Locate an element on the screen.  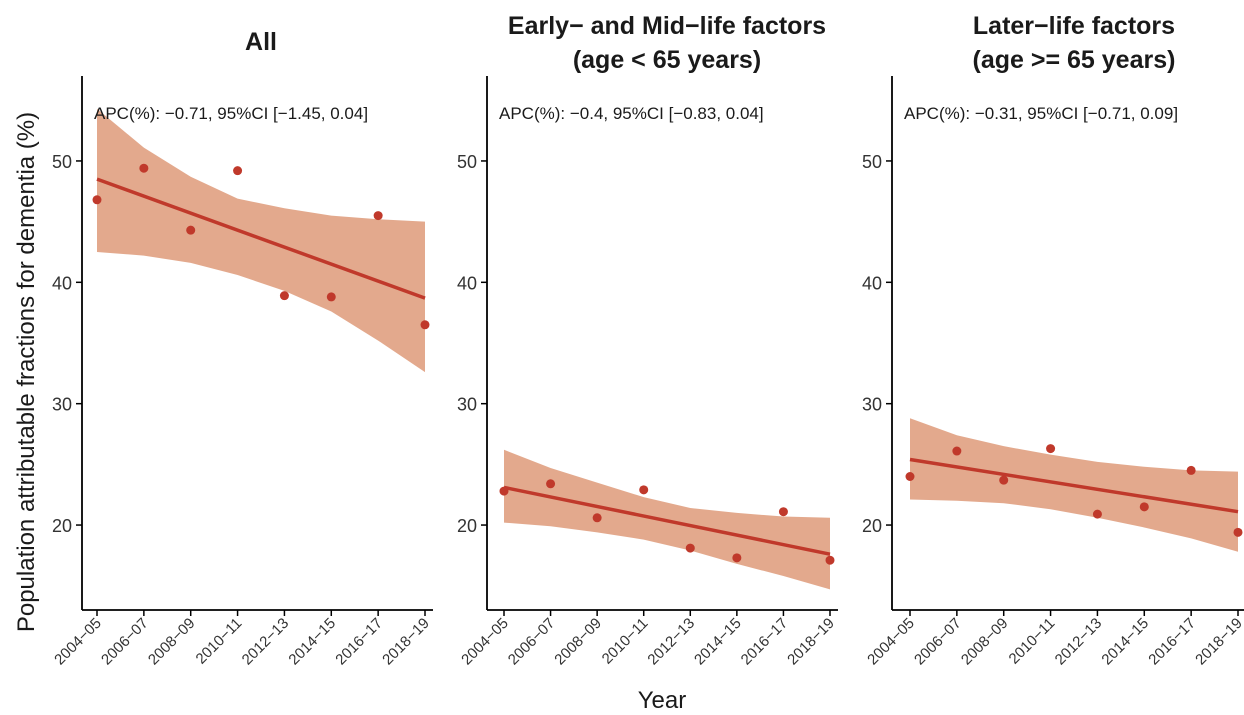
panel-title: (age >= 65 years) is located at coordinates (1074, 60).